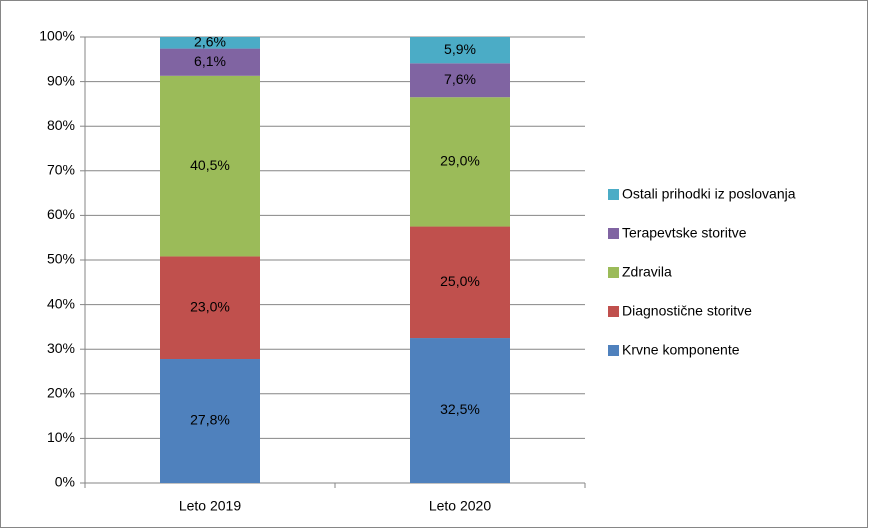 The image size is (869, 529). Describe the element at coordinates (61, 214) in the screenshot. I see `y-tick-label: 60%` at that location.